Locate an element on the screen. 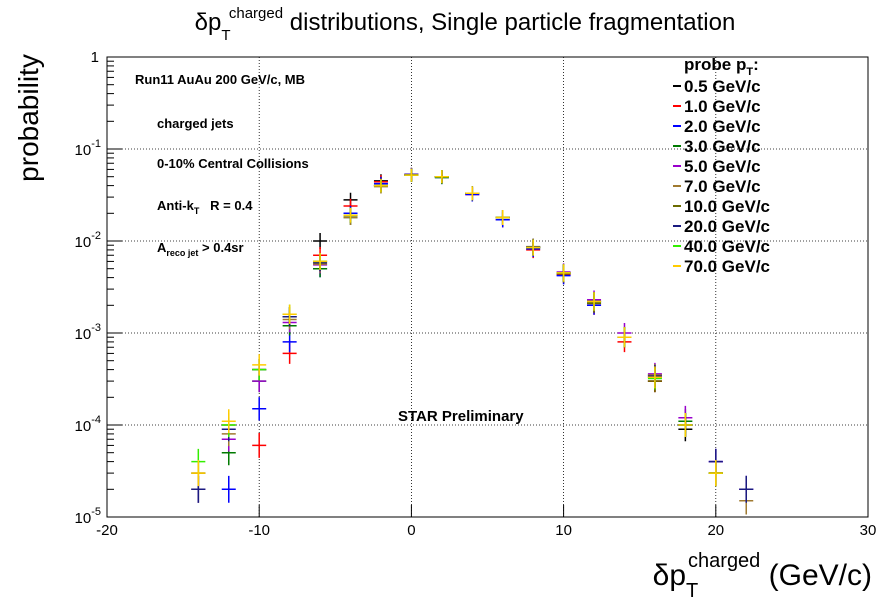  legend-label: 2.0 GeV/c is located at coordinates (722, 126).